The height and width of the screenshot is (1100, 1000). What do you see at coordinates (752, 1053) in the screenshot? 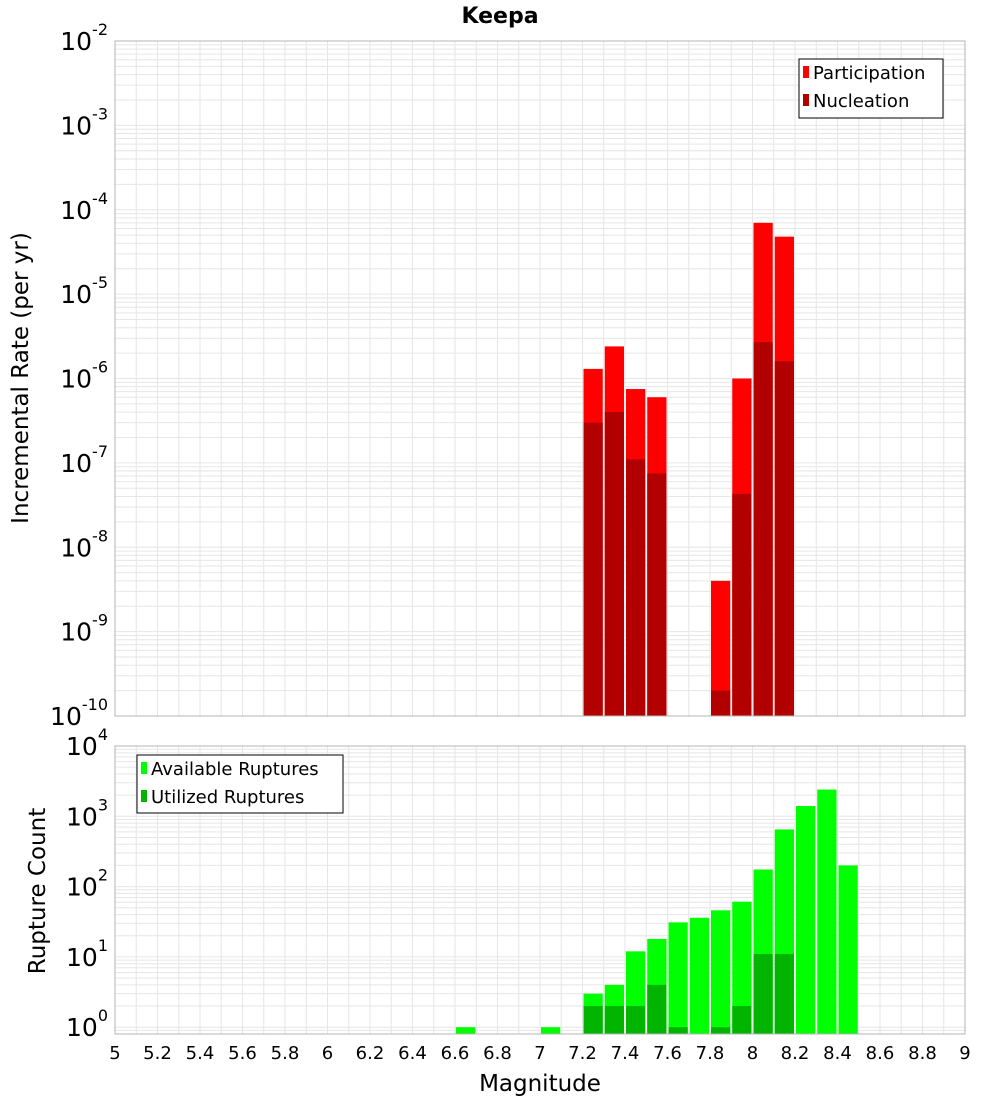
I see `x-tick-label: 8` at bounding box center [752, 1053].